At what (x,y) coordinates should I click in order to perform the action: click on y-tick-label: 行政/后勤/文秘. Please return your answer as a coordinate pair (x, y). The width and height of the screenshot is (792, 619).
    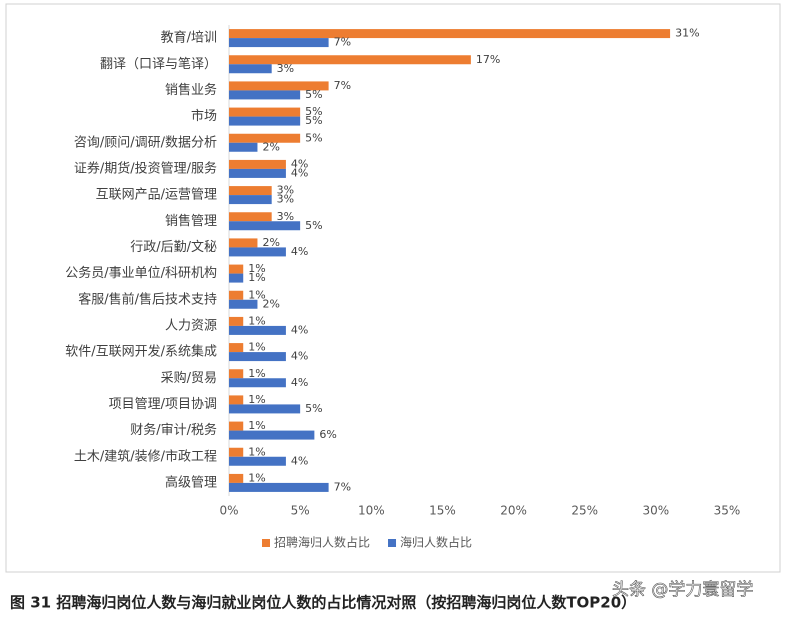
    Looking at the image, I should click on (173, 247).